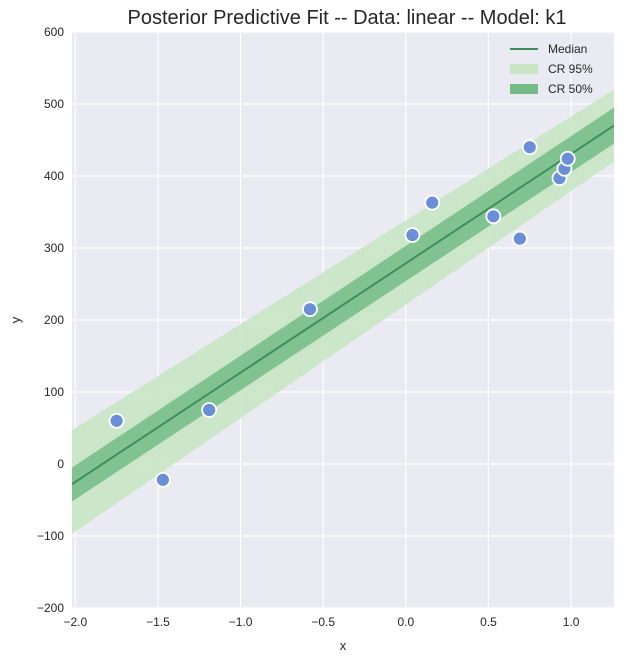 This screenshot has width=624, height=663. What do you see at coordinates (54, 32) in the screenshot?
I see `y-tick-label: 600` at bounding box center [54, 32].